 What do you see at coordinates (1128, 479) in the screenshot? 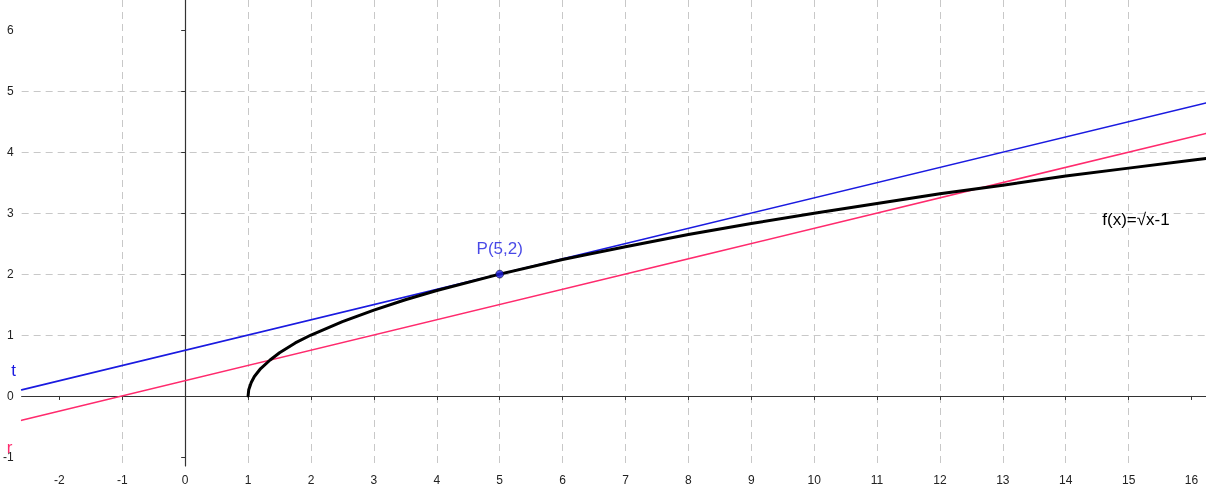
I see `x-tick-label: 15` at bounding box center [1128, 479].